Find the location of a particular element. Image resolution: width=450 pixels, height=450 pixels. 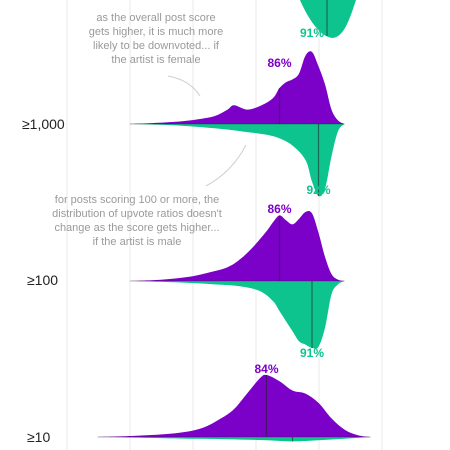

row-label-1000: ≥1,000 is located at coordinates (43, 124).